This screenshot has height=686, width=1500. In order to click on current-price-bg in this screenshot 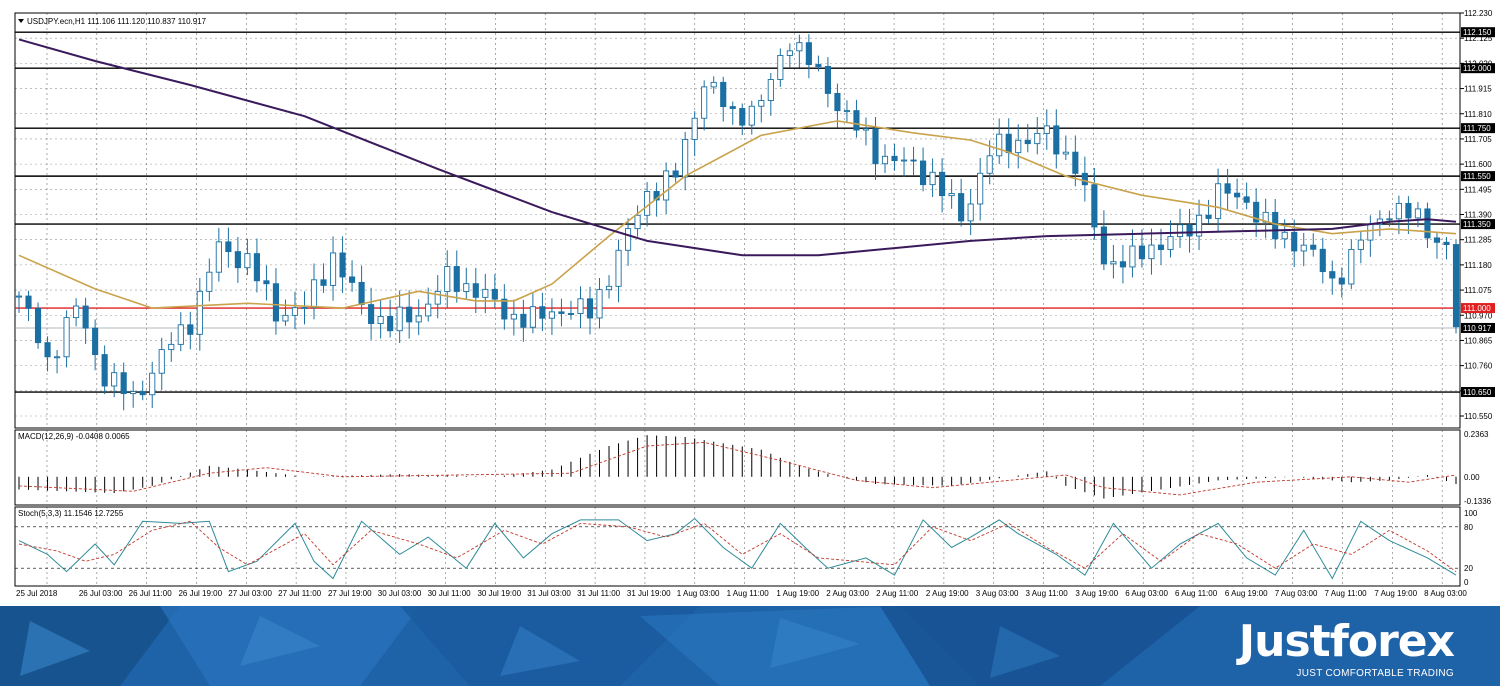, I will do `click(1478, 327)`.